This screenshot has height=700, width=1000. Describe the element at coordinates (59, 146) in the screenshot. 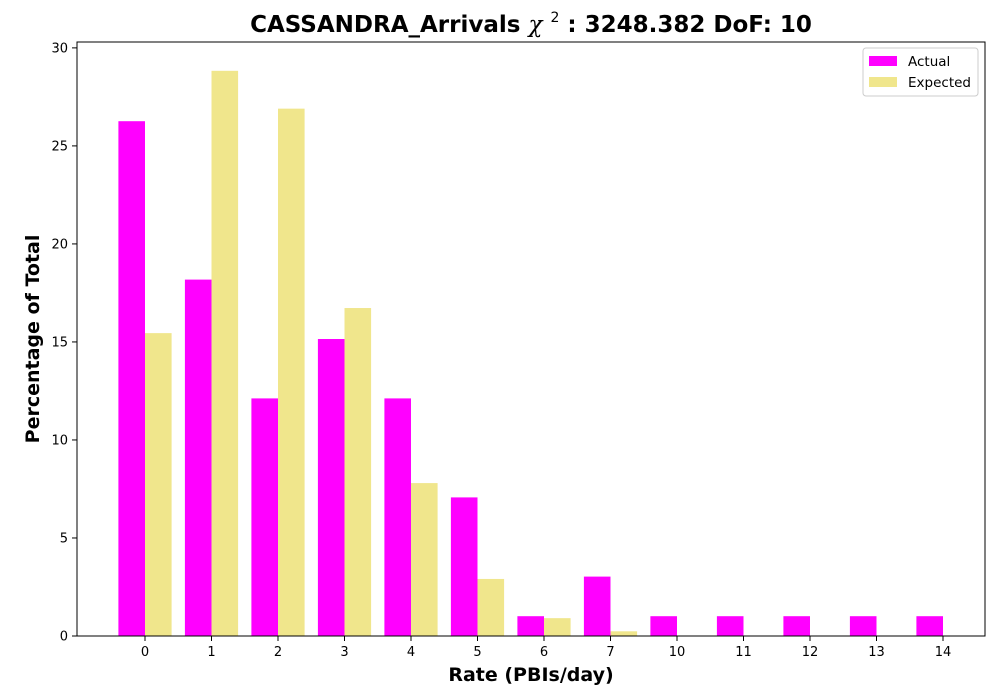

I see `y-tick-label: 25` at that location.